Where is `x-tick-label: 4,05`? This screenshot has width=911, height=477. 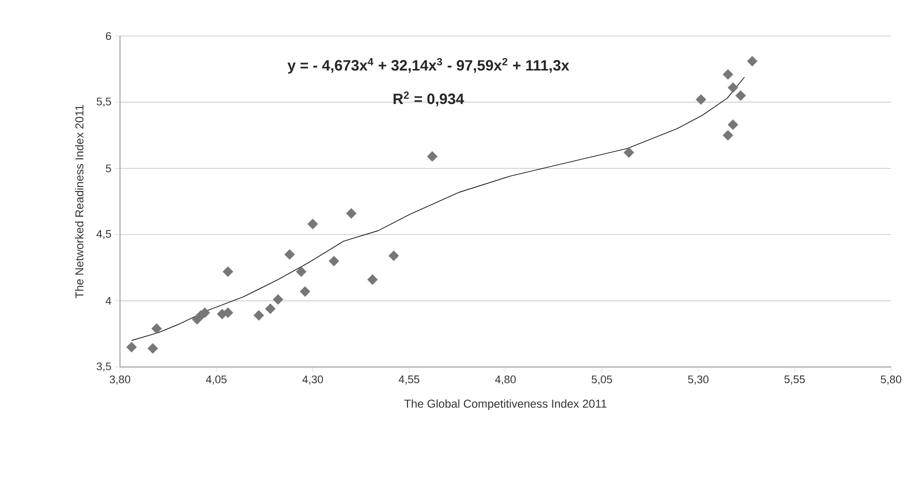
x-tick-label: 4,05 is located at coordinates (216, 380).